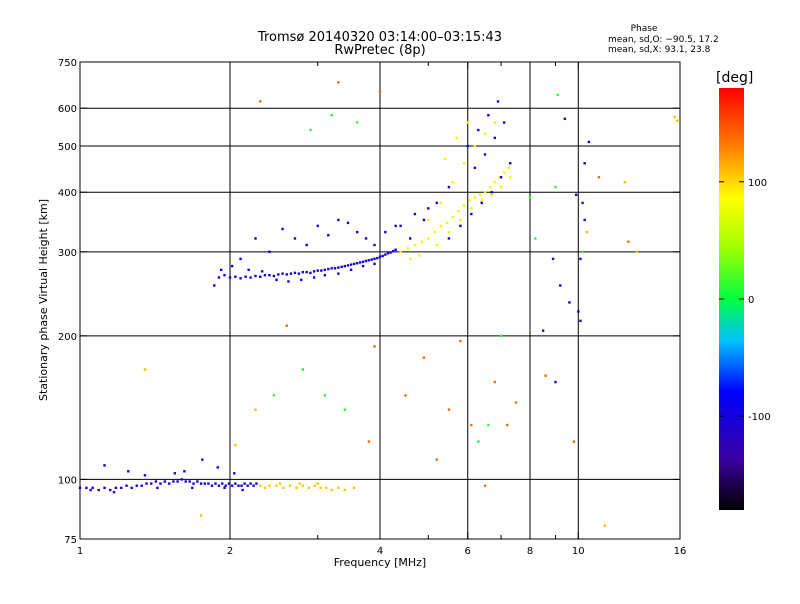  I want to click on x-tick-label: 10, so click(578, 551).